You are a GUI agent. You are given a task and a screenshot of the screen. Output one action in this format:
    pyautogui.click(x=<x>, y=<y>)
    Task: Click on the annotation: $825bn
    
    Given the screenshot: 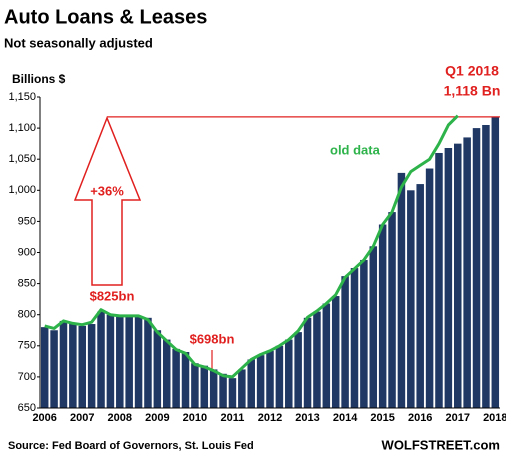 What is the action you would take?
    pyautogui.click(x=112, y=295)
    